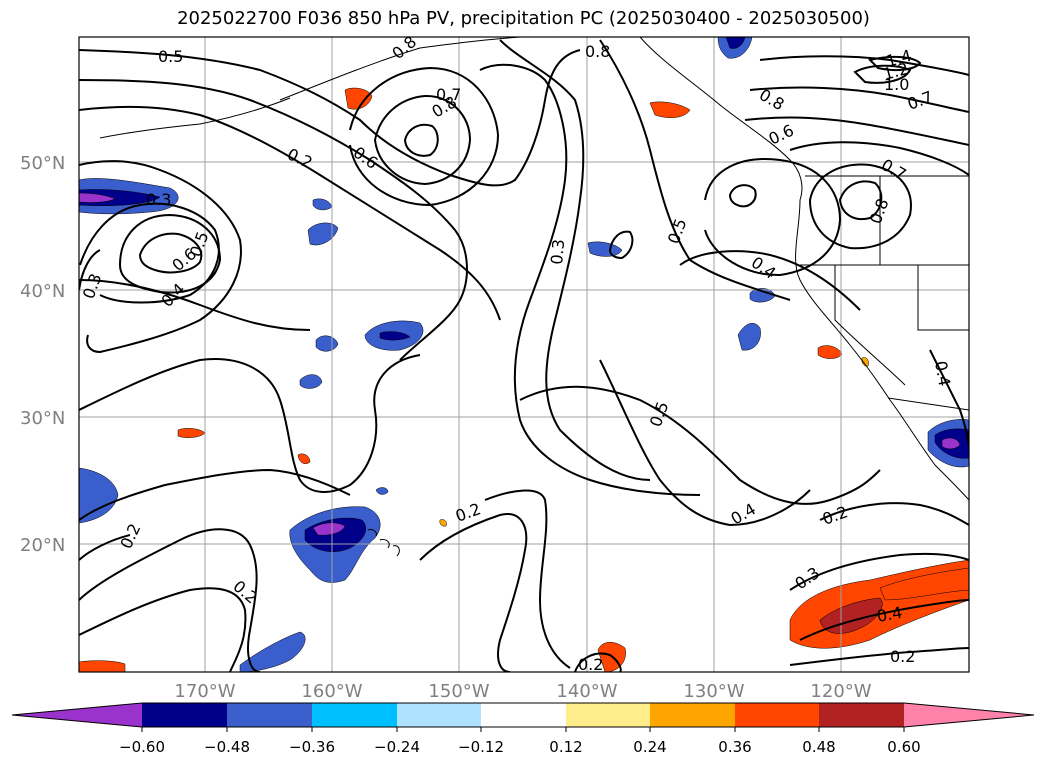 Image resolution: width=1047 pixels, height=765 pixels. What do you see at coordinates (204, 691) in the screenshot?
I see `lon-label-170w: 170°W` at bounding box center [204, 691].